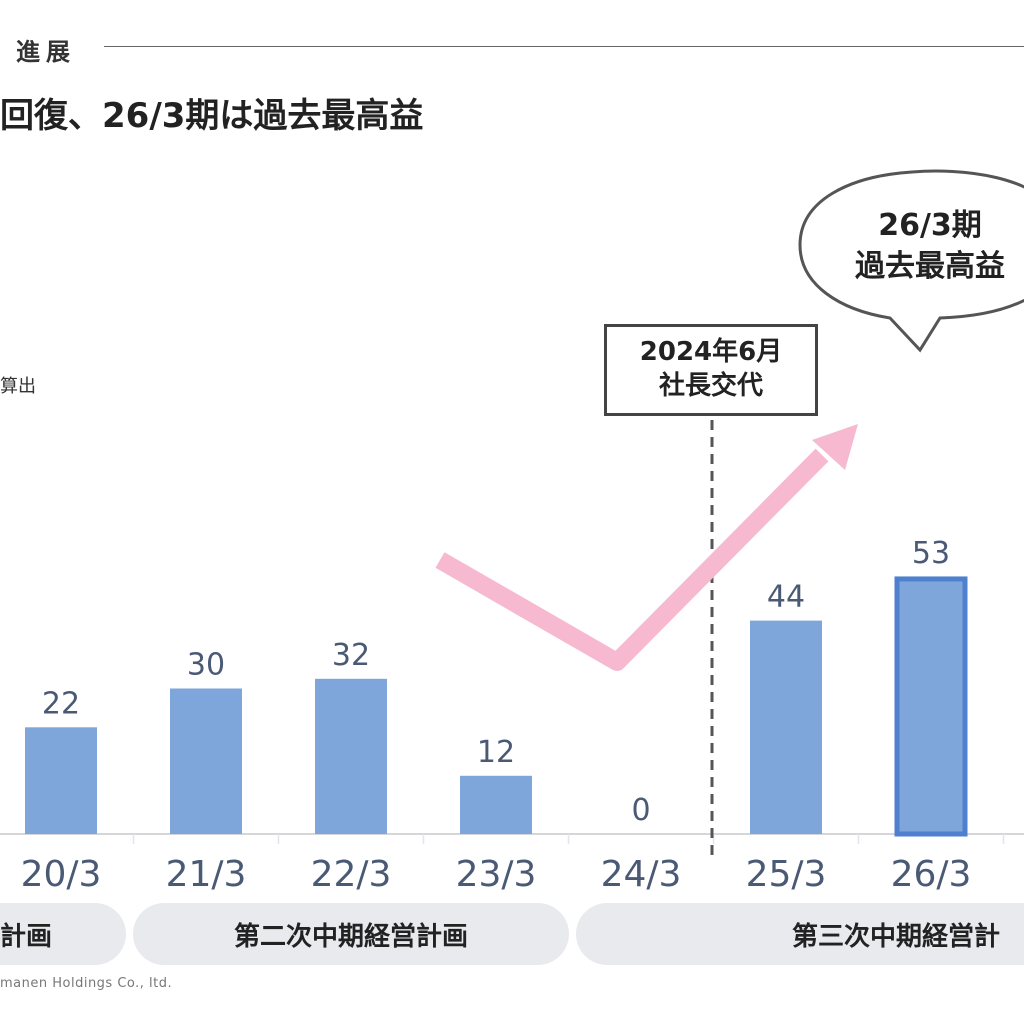 Image resolution: width=1024 pixels, height=1024 pixels. What do you see at coordinates (896, 936) in the screenshot?
I see `plan-label-third: 第三次中期経営計` at bounding box center [896, 936].